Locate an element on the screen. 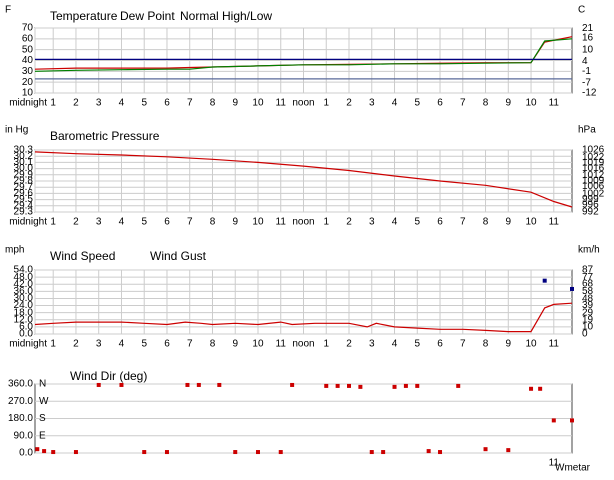 The width and height of the screenshot is (614, 480). y-tick-label: 29.9 is located at coordinates (24, 174).